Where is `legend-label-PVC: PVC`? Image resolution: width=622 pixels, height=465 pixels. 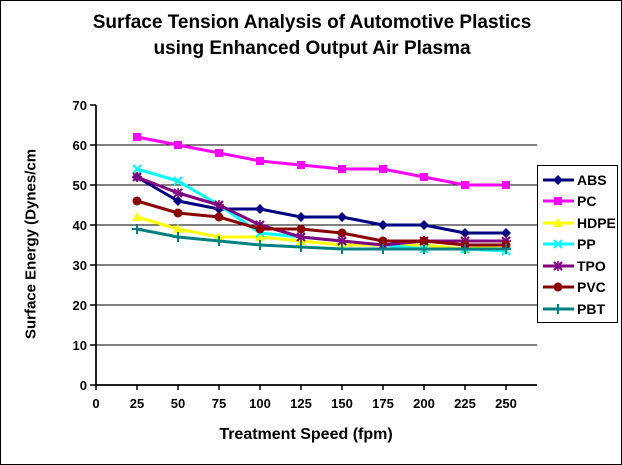 legend-label-PVC: PVC is located at coordinates (591, 287).